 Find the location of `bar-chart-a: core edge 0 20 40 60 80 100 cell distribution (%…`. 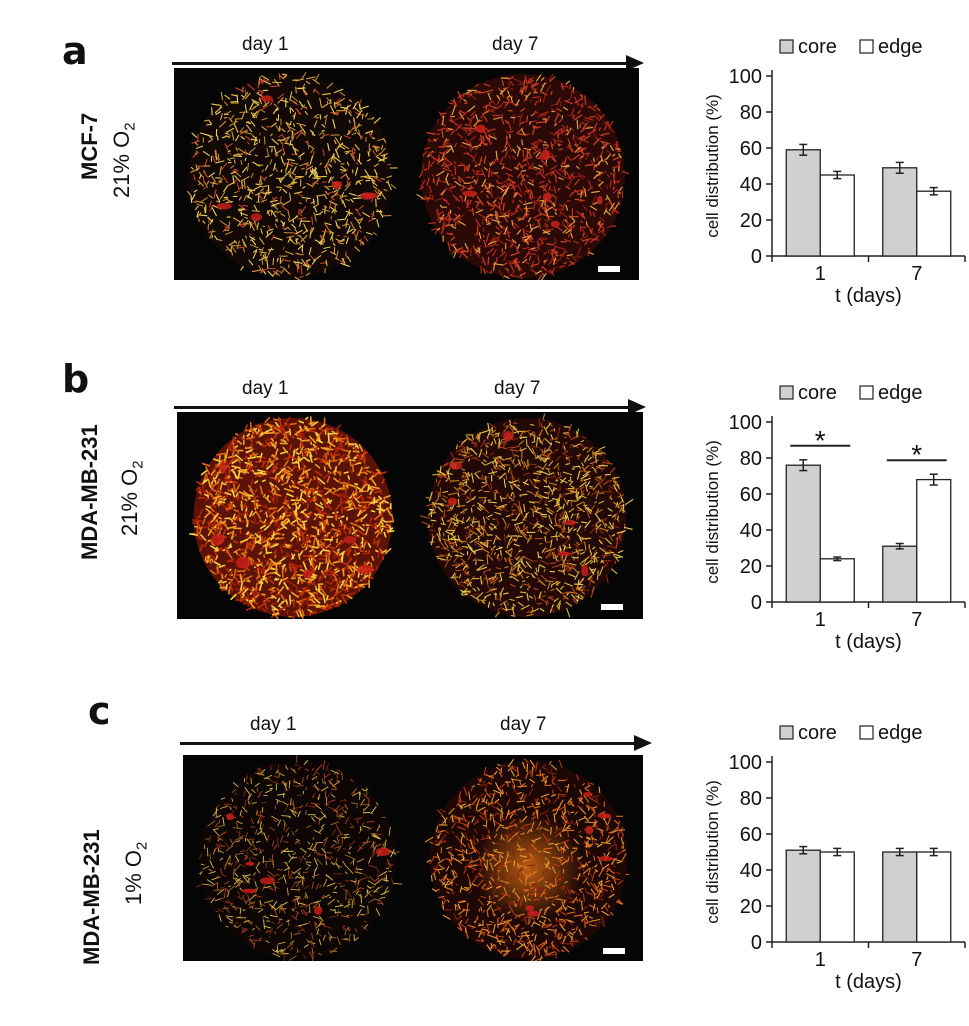

bar-chart-a: core edge 0 20 40 60 80 100 cell distribution (%… is located at coordinates (814, 180).